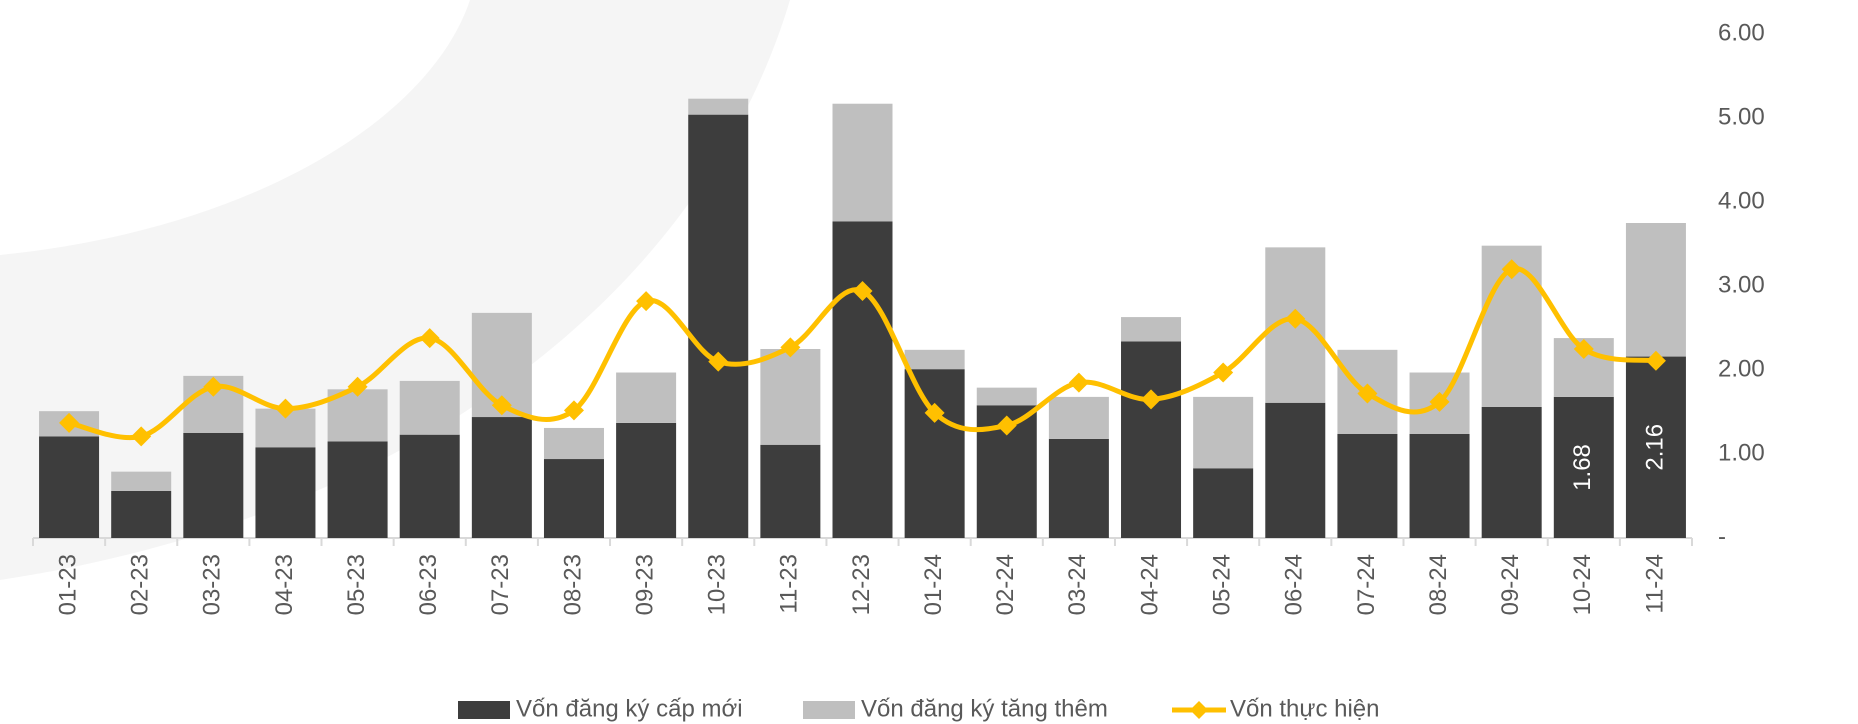  Describe the element at coordinates (1582, 584) in the screenshot. I see `x-tick-label: 10-24` at that location.